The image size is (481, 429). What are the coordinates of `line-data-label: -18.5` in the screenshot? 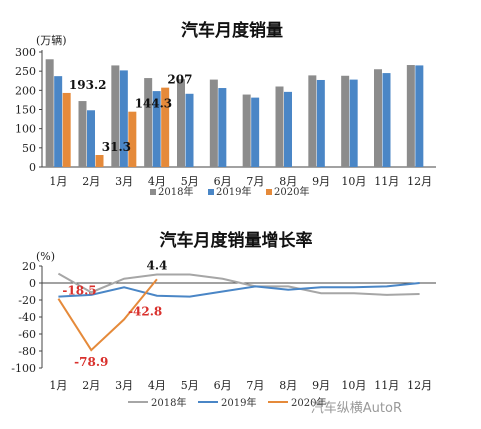 It's located at (79, 291).